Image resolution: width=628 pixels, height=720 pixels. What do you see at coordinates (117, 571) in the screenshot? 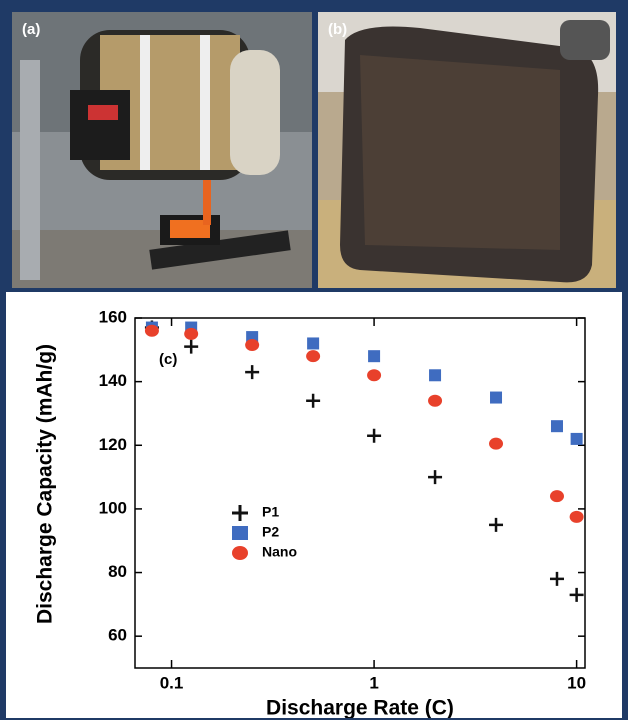
I see `y-tick-label: 80` at bounding box center [117, 571].